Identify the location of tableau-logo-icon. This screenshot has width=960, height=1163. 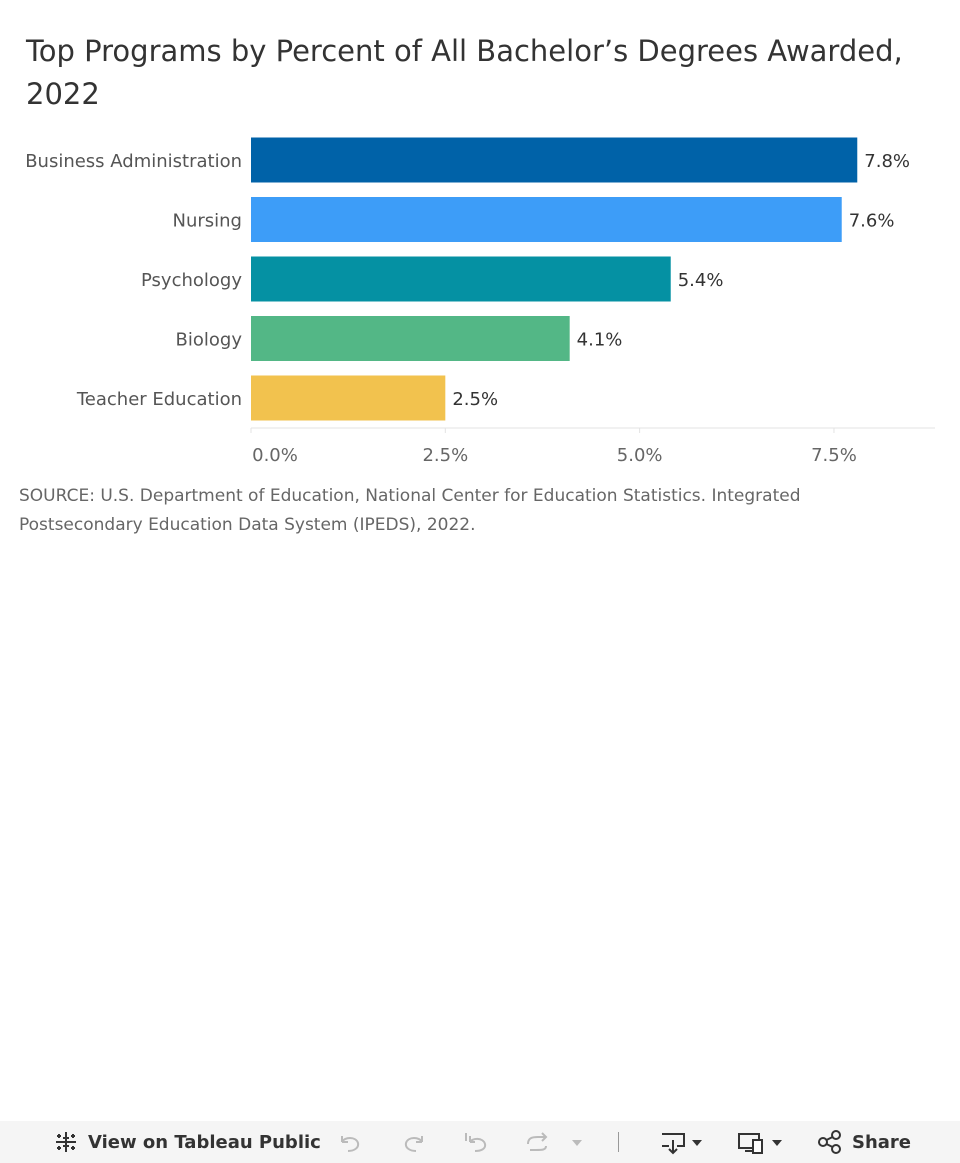
(66, 1142).